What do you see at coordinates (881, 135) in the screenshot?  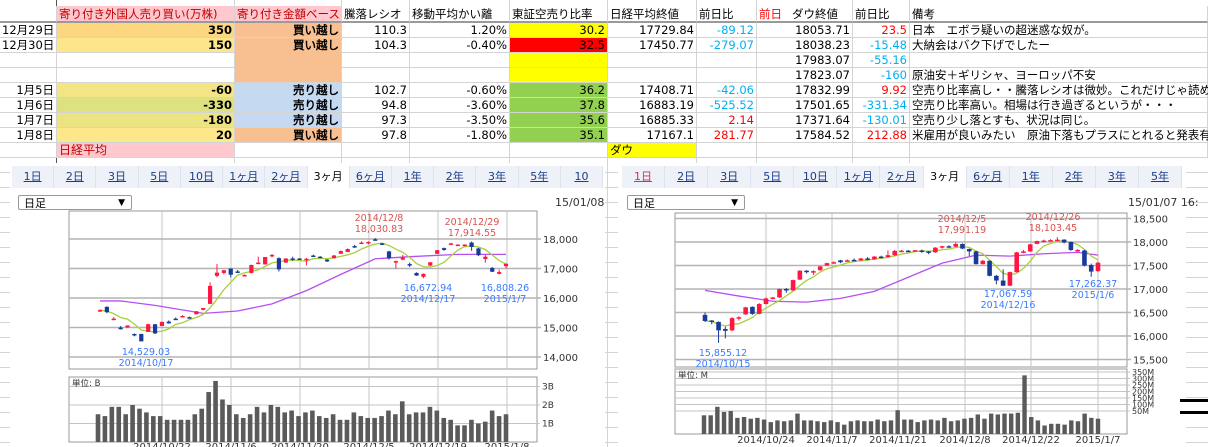 I see `dow-change-cell: 212.88` at bounding box center [881, 135].